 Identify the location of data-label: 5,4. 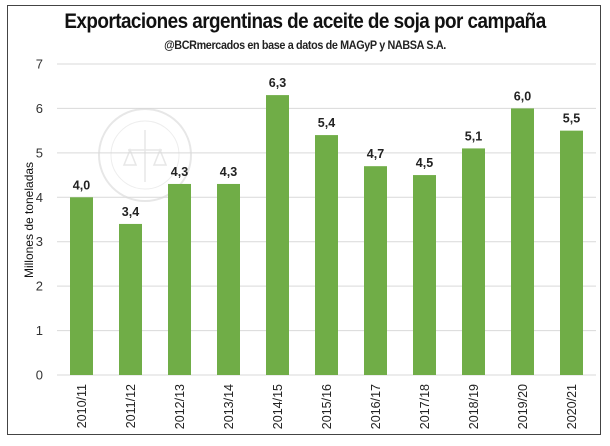
(326, 123).